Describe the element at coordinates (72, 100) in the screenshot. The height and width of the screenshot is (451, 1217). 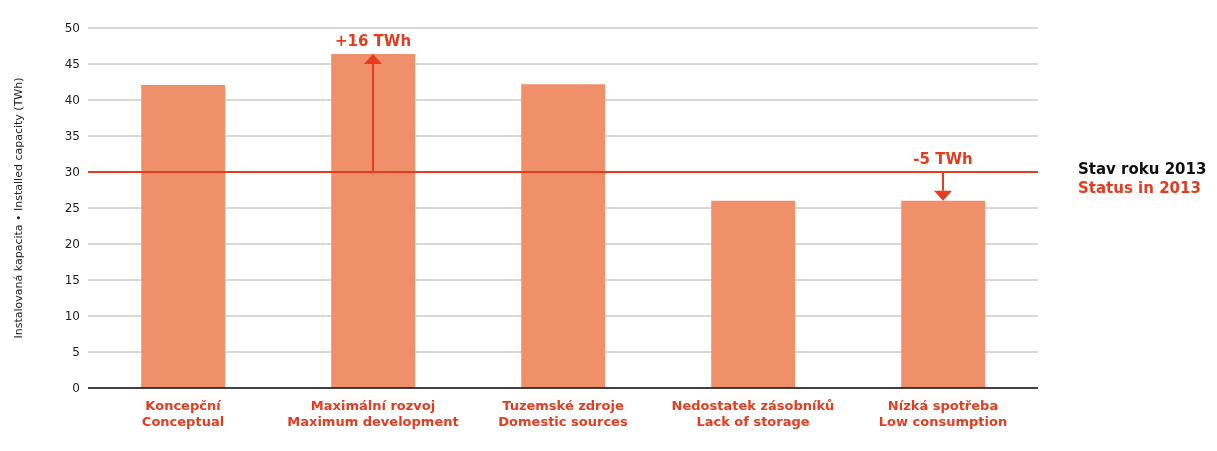
I see `y-tick-label: 40` at that location.